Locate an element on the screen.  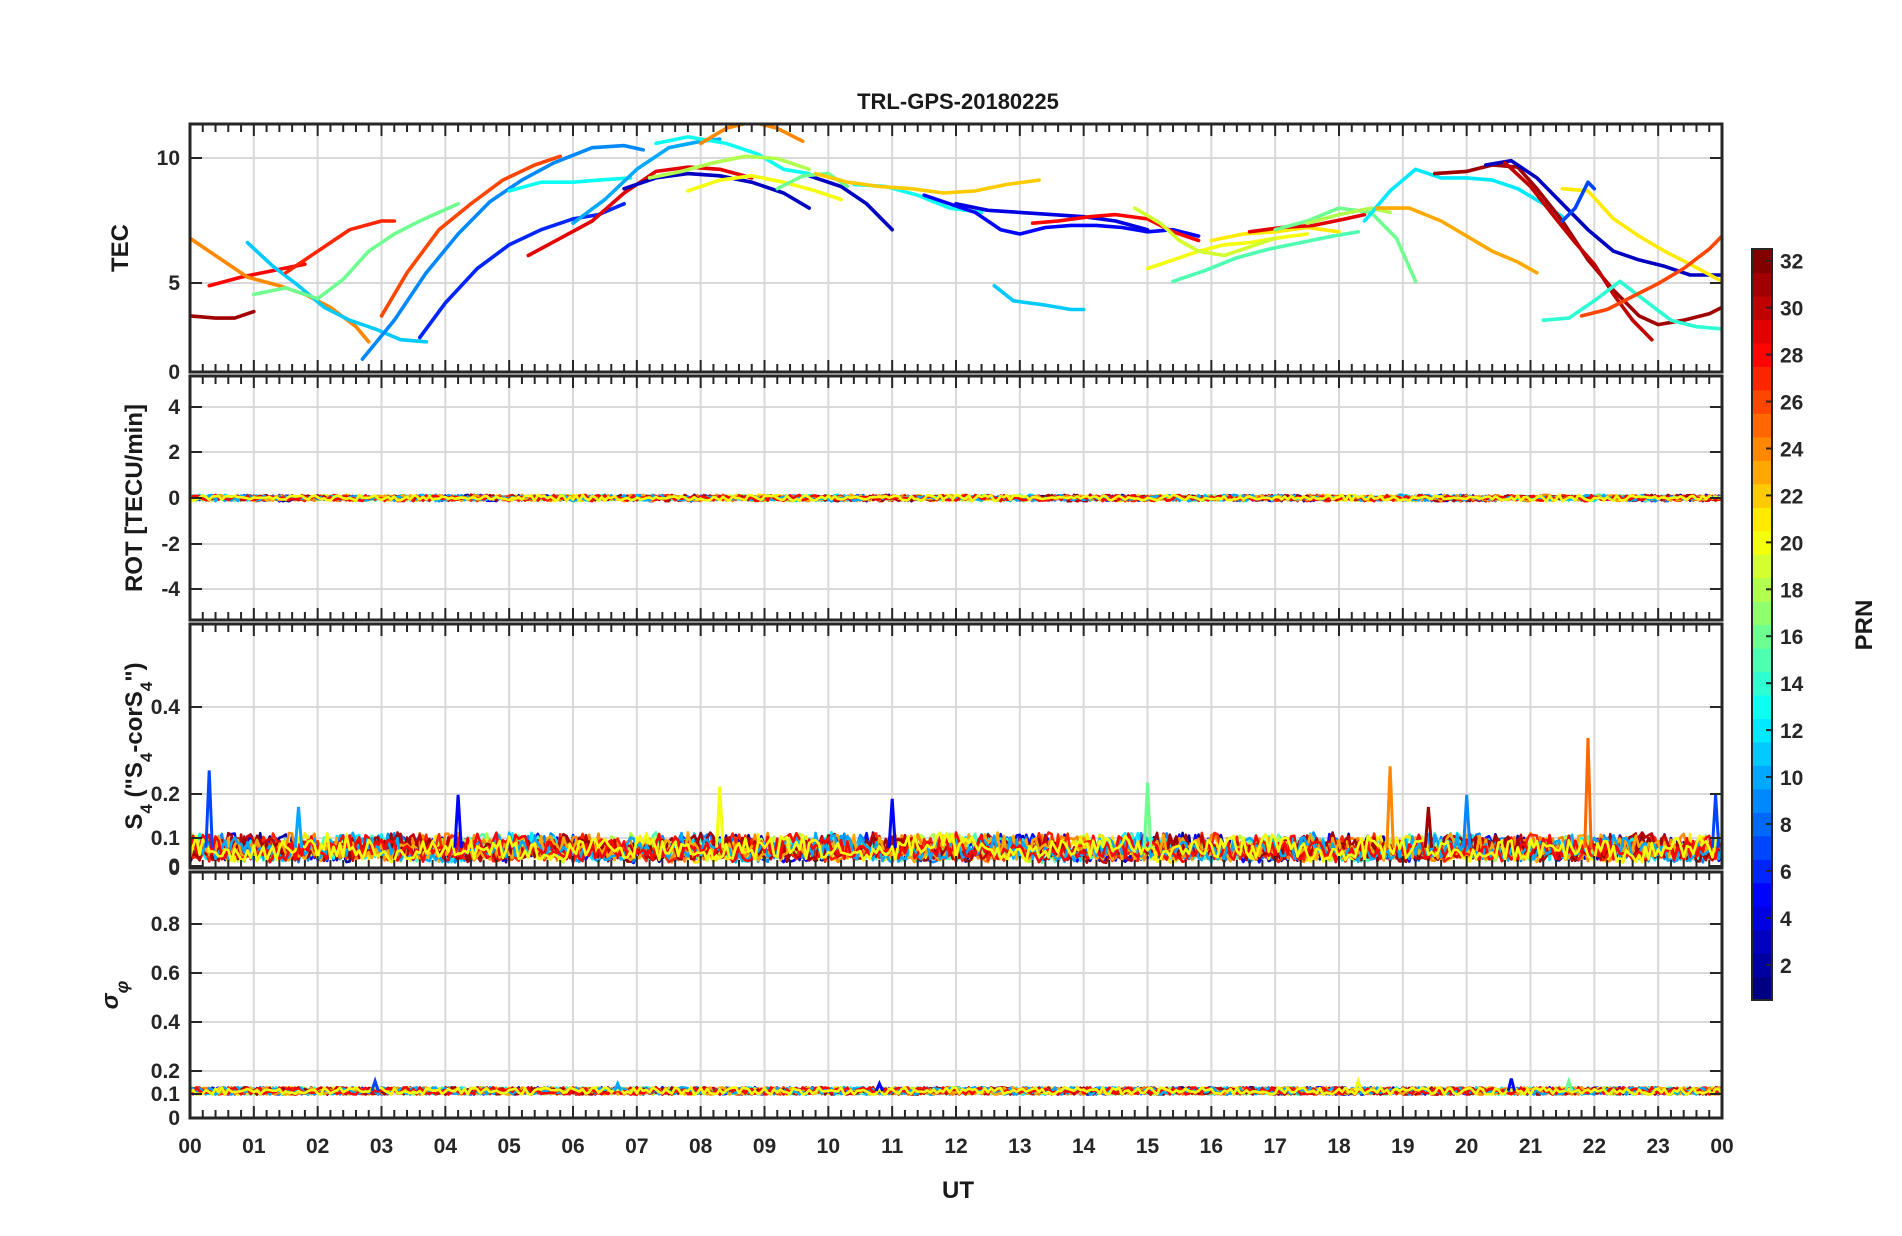
x-tick-label: 23 is located at coordinates (1657, 1146).